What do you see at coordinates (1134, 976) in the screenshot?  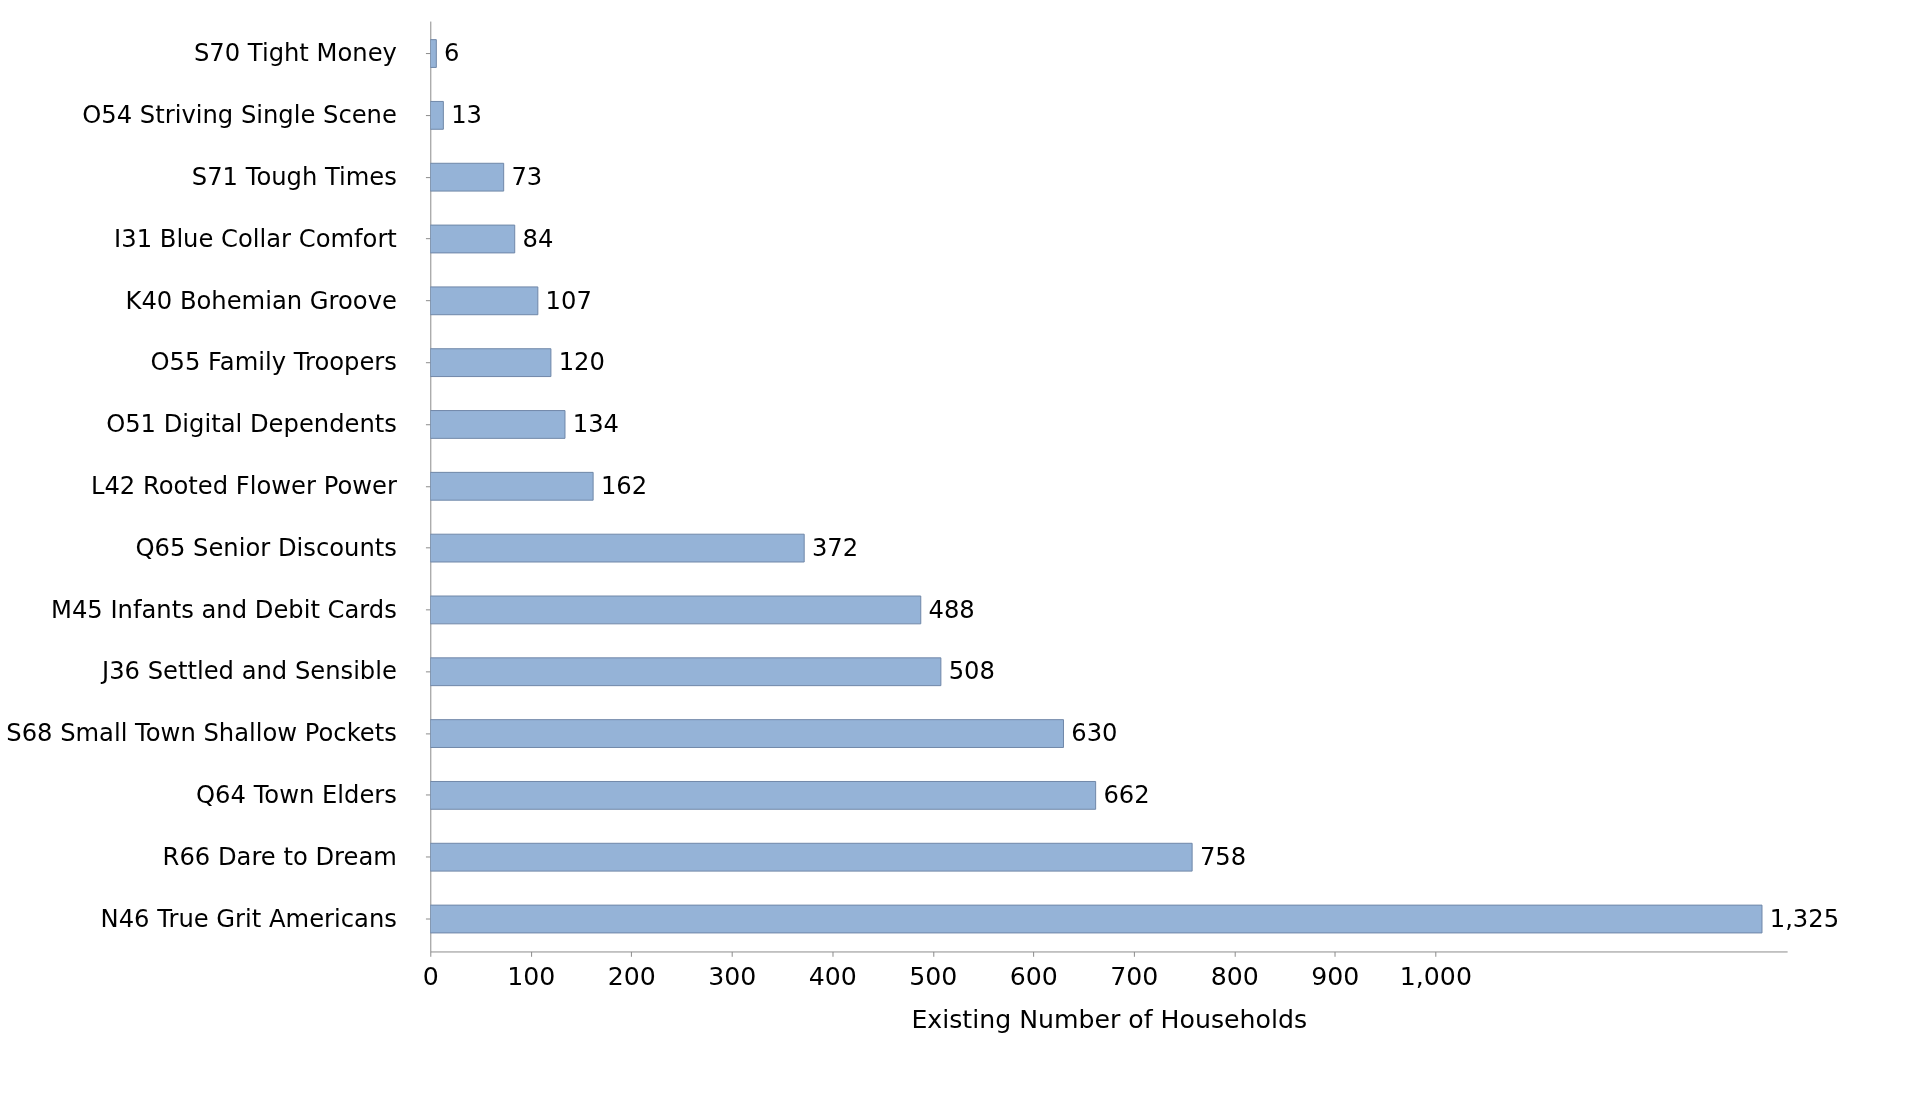 I see `x-tick-label: 700` at bounding box center [1134, 976].